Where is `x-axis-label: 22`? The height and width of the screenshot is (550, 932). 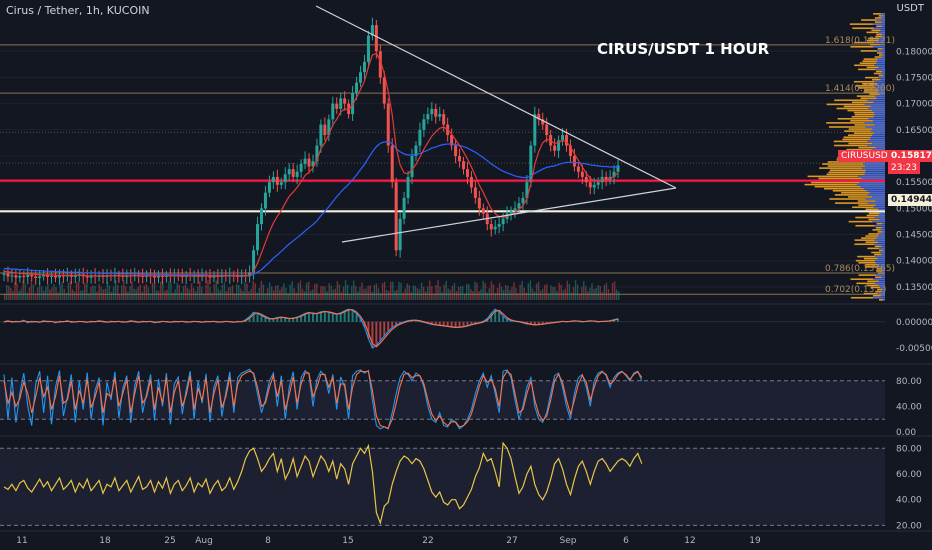 x-axis-label: 22 is located at coordinates (427, 541).